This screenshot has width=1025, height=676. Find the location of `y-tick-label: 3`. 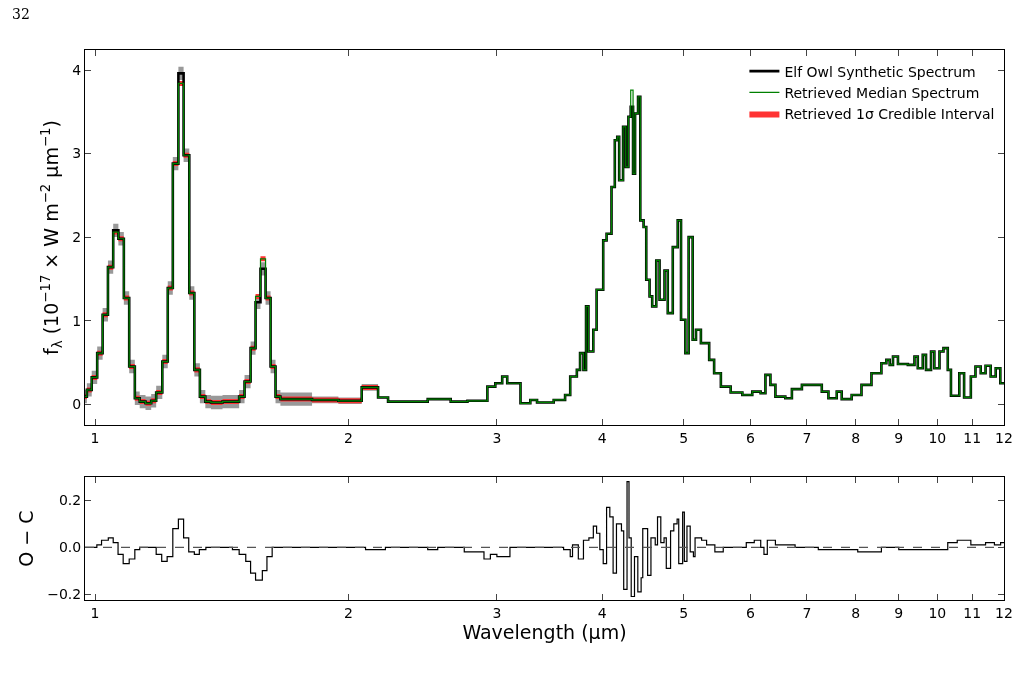

y-tick-label: 3 is located at coordinates (77, 153).